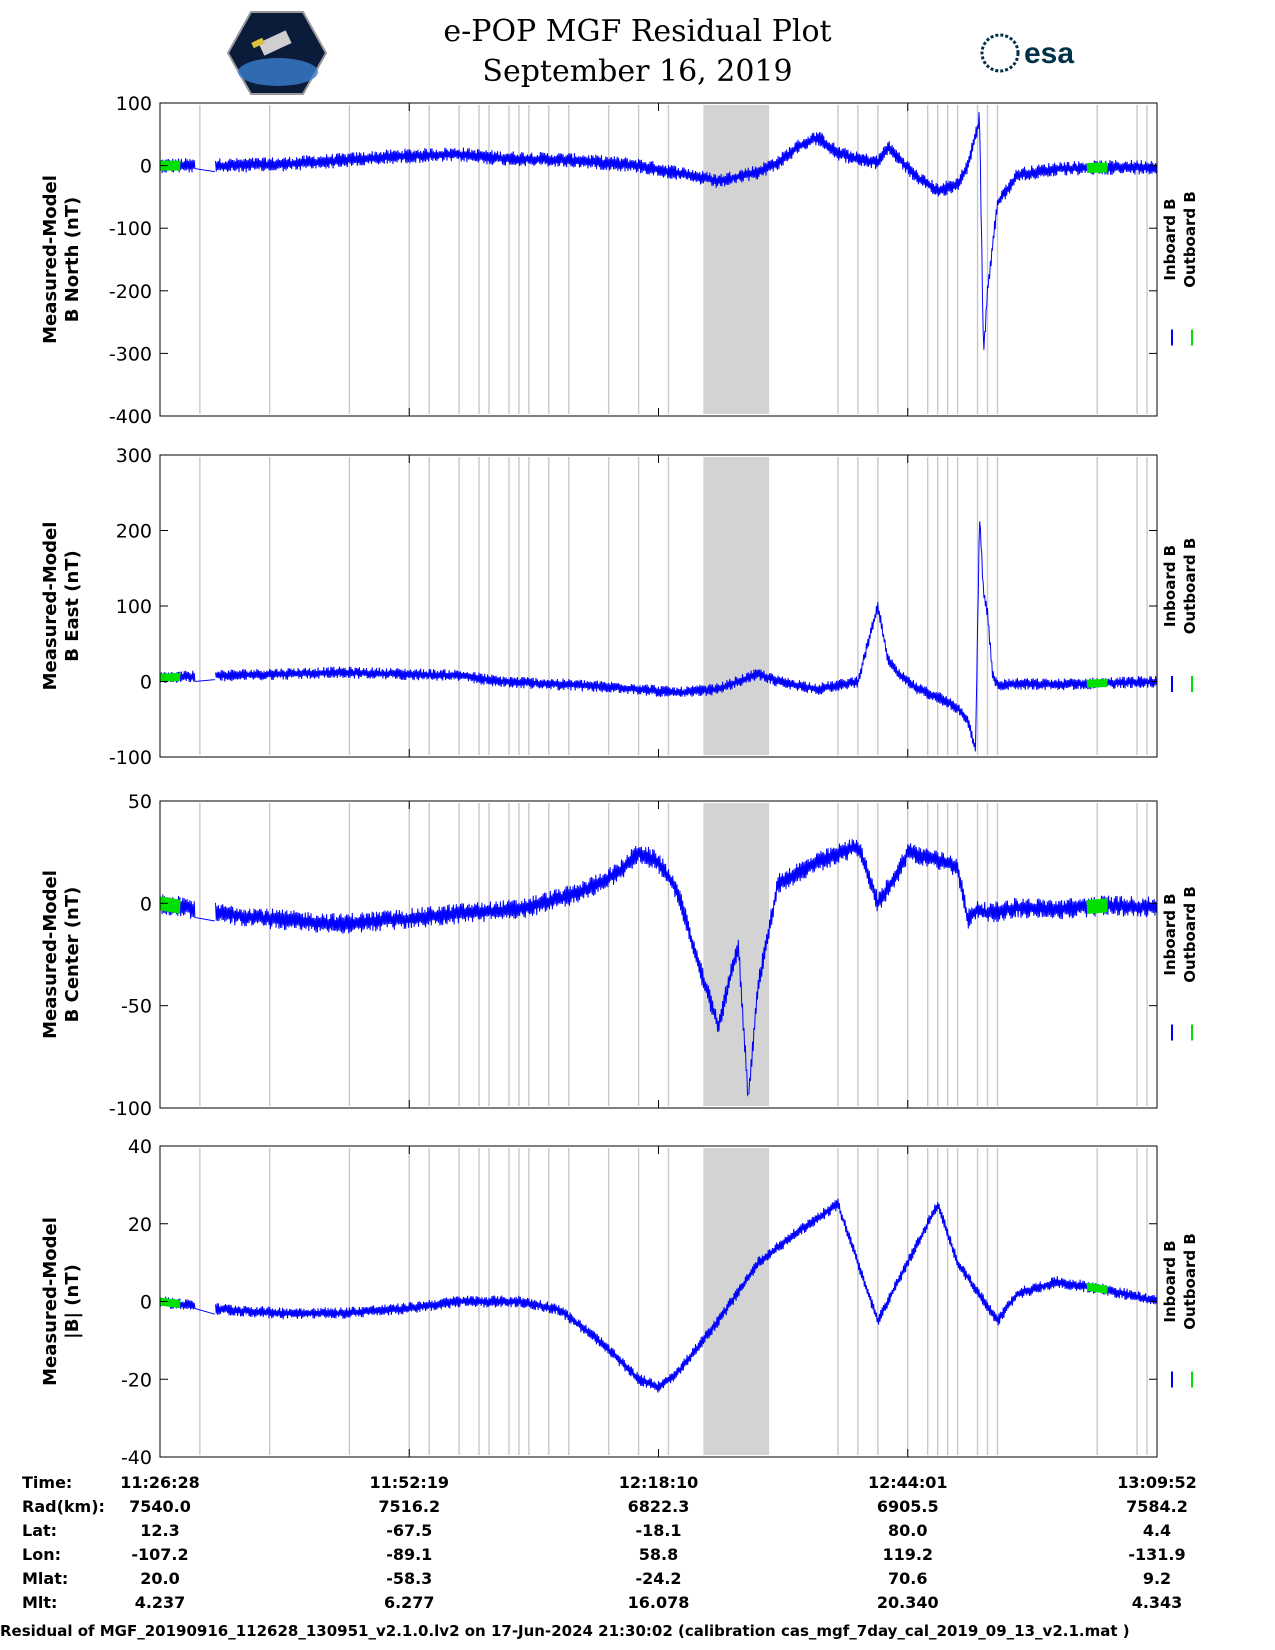 The image size is (1275, 1650). I want to click on table-row-label: Lon:, so click(41, 1554).